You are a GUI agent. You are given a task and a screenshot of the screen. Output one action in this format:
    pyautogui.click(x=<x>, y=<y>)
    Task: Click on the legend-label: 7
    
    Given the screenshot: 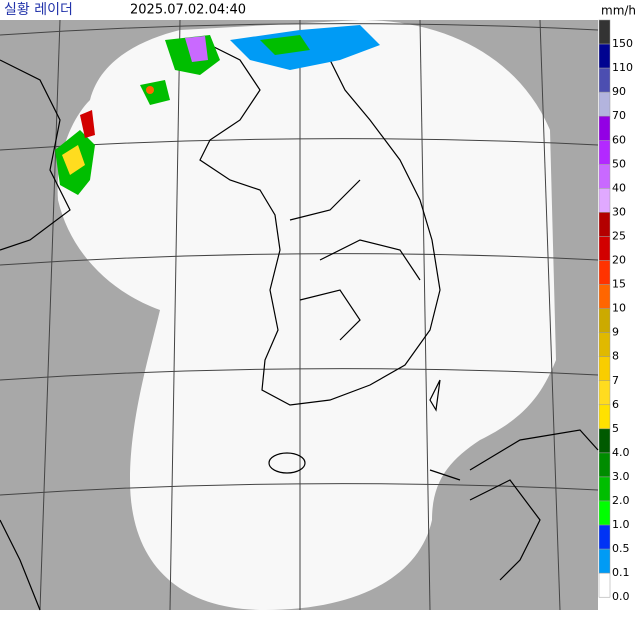 What is the action you would take?
    pyautogui.click(x=615, y=380)
    